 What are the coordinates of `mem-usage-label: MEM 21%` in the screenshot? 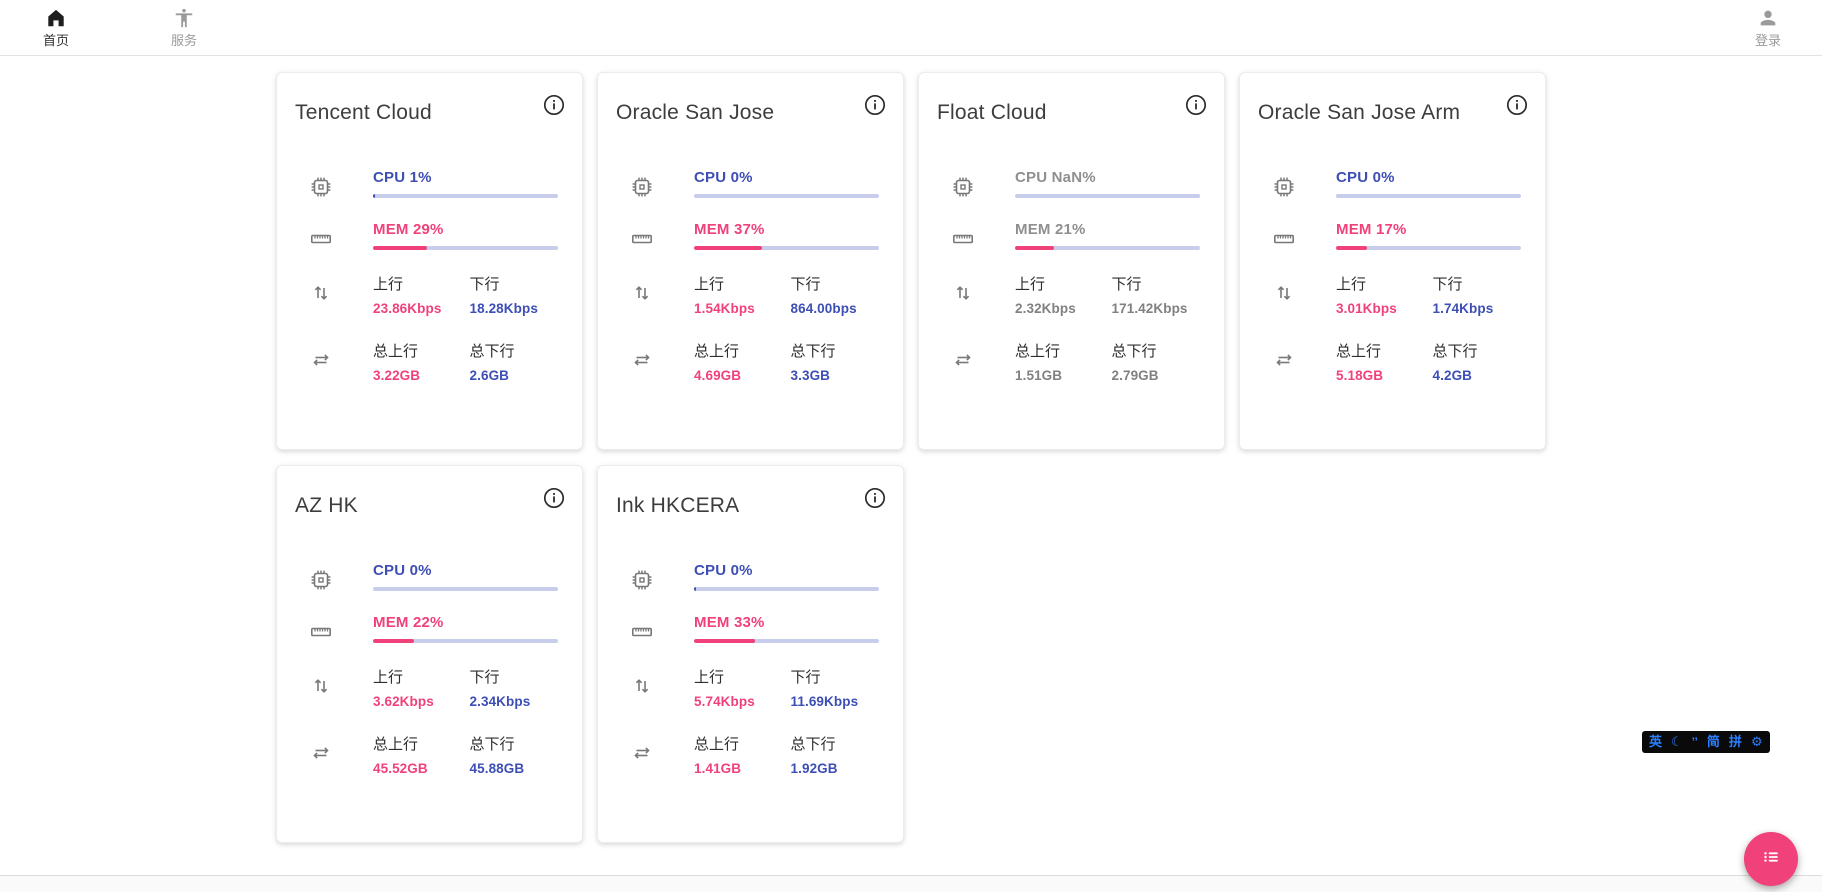 It's located at (1050, 229).